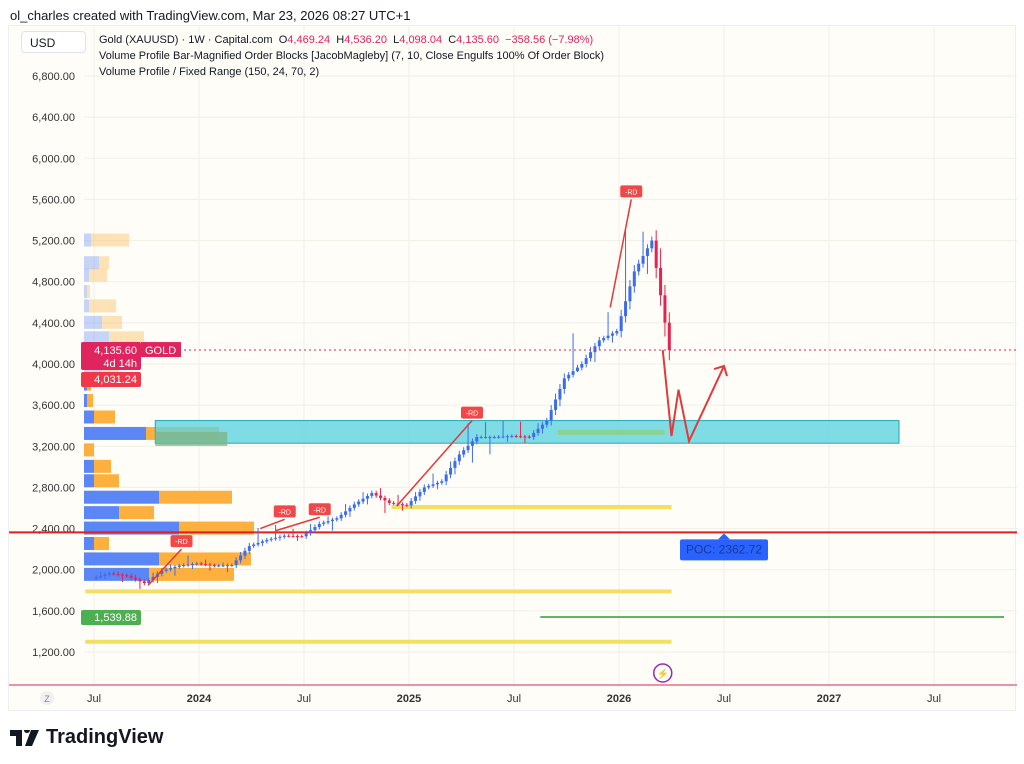 This screenshot has width=1024, height=764. I want to click on price-axis-label: 5,200.00, so click(53, 242).